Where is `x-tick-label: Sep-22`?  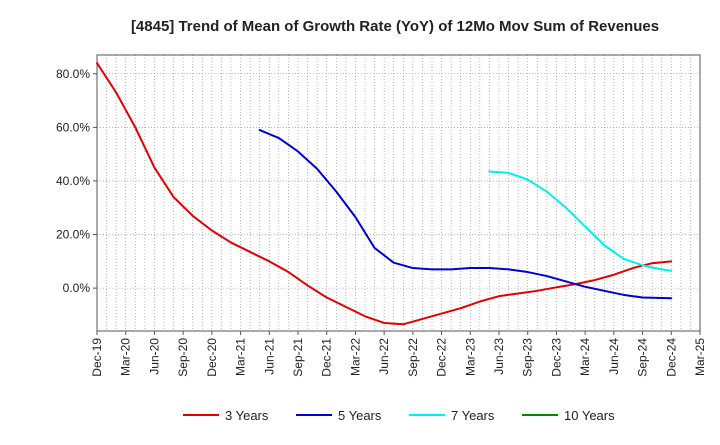
x-tick-label: Sep-22 is located at coordinates (413, 357).